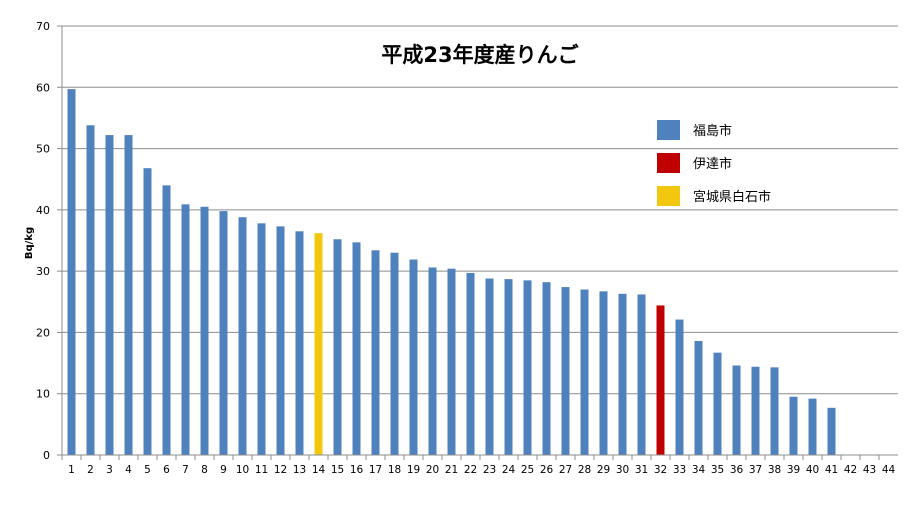 This screenshot has height=519, width=920. Describe the element at coordinates (357, 470) in the screenshot. I see `x-tick-label: 16` at that location.